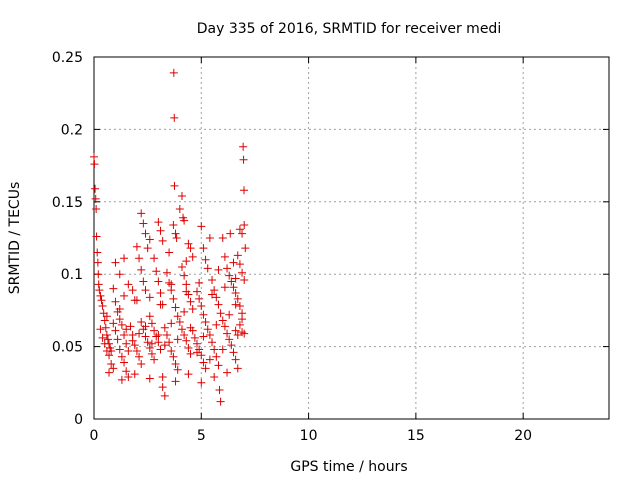 The width and height of the screenshot is (640, 480). Describe the element at coordinates (67, 58) in the screenshot. I see `y-tick-label: 0.25` at that location.